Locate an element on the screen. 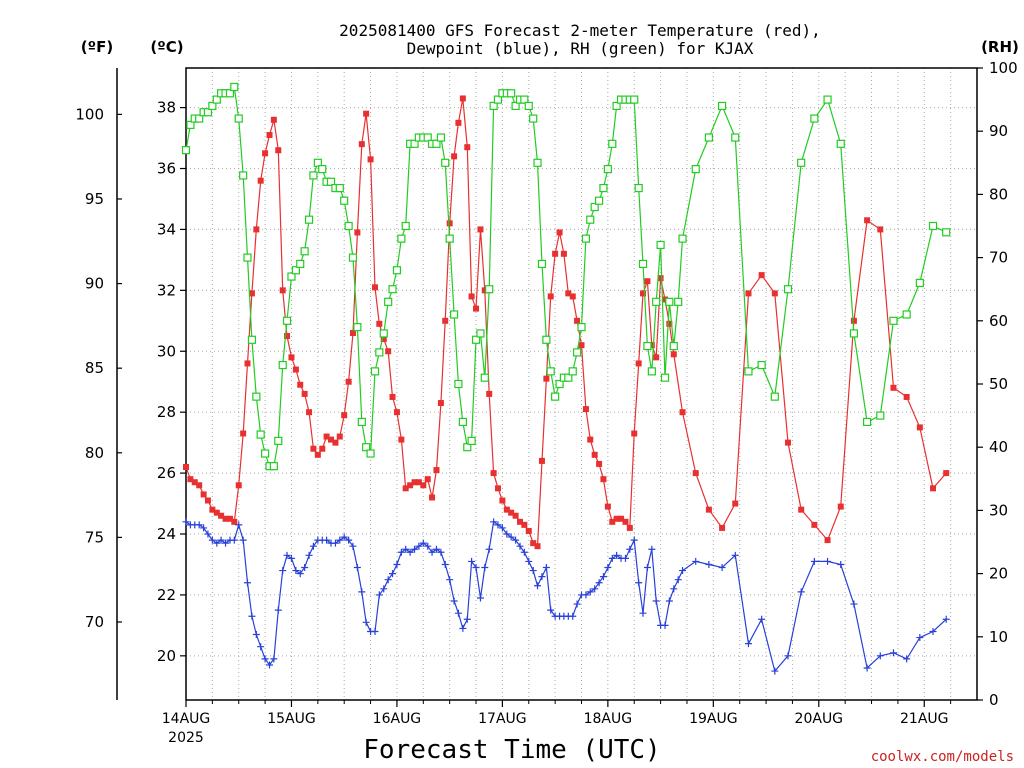  fahrenheit-axis-unit: (ºF) is located at coordinates (97, 47).